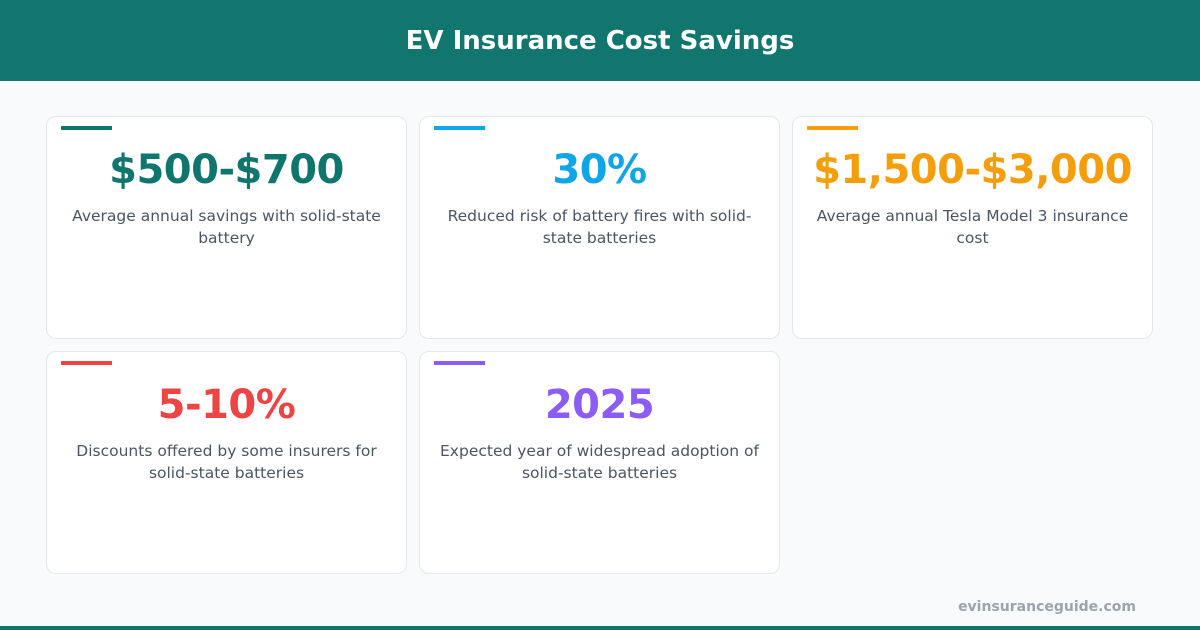  What do you see at coordinates (972, 170) in the screenshot?
I see `stat-value: $1,500-$3,000` at bounding box center [972, 170].